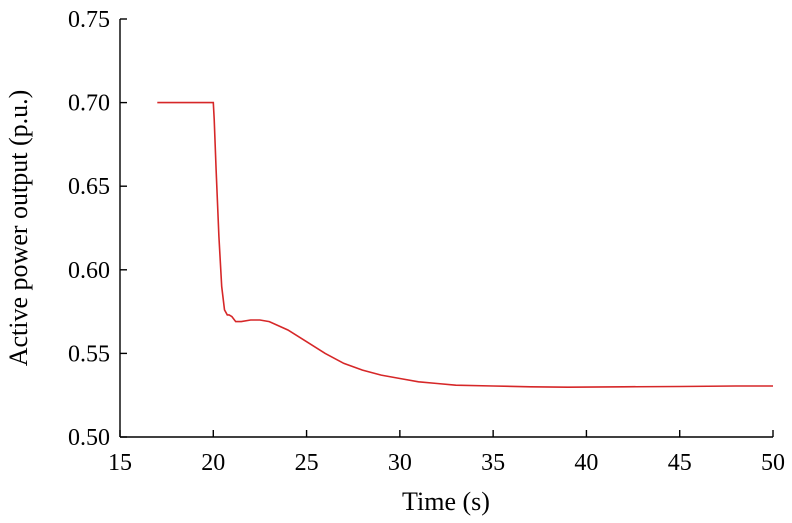 This screenshot has height=523, width=792. Describe the element at coordinates (120, 463) in the screenshot. I see `x-tick-label: 15` at that location.